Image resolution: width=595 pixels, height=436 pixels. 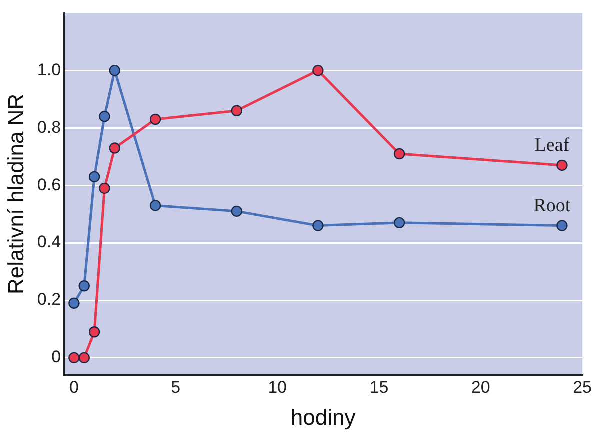 I want to click on x-tick-label: 0, so click(x=74, y=388).